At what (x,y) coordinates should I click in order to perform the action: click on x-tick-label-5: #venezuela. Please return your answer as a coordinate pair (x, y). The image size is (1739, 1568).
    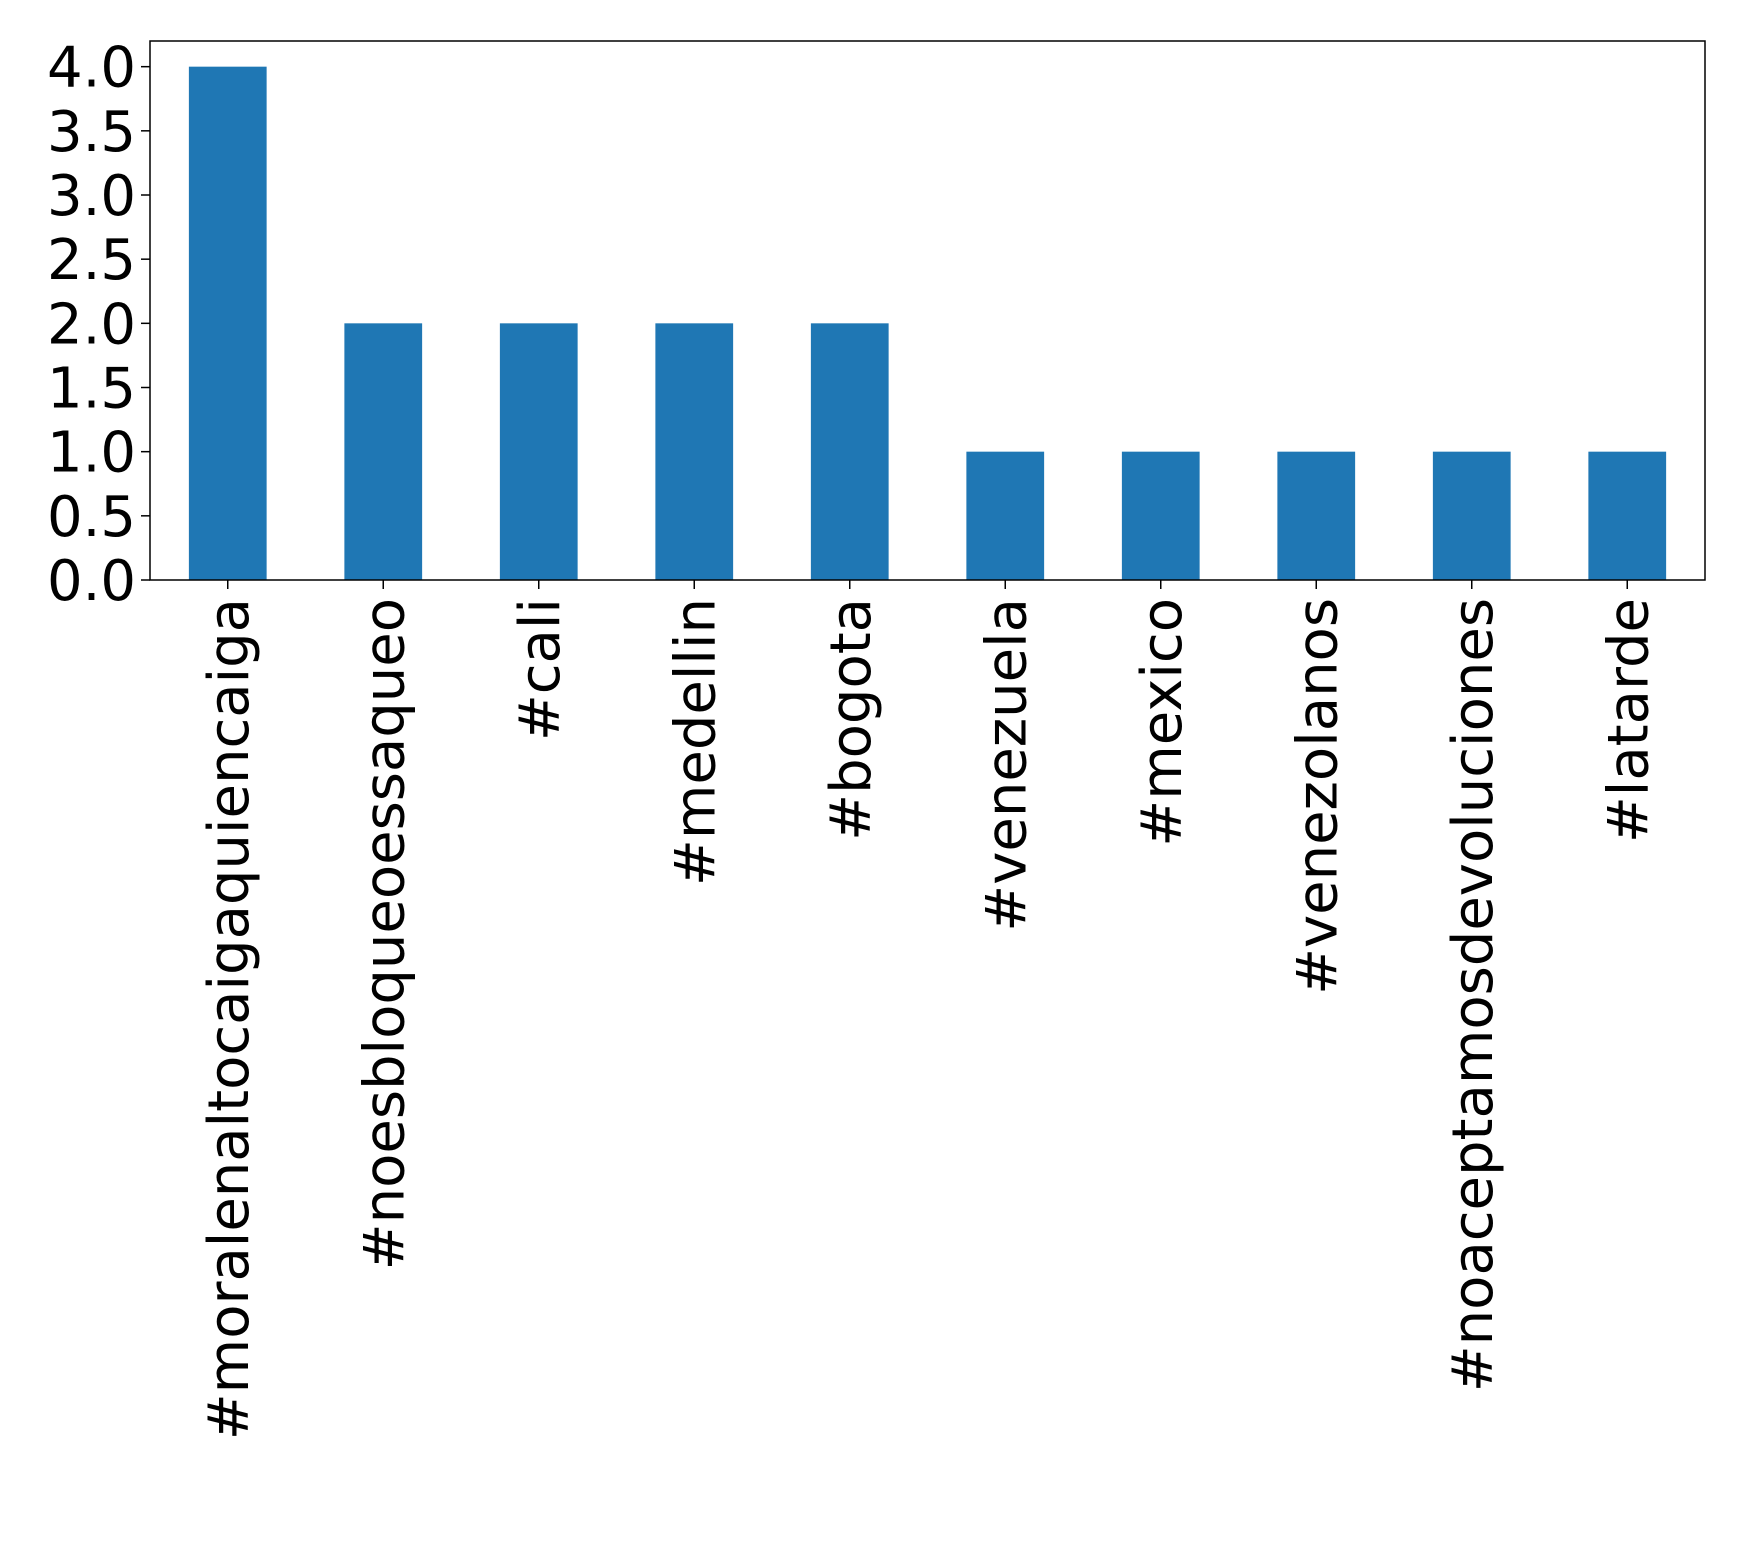
    Looking at the image, I should click on (1006, 765).